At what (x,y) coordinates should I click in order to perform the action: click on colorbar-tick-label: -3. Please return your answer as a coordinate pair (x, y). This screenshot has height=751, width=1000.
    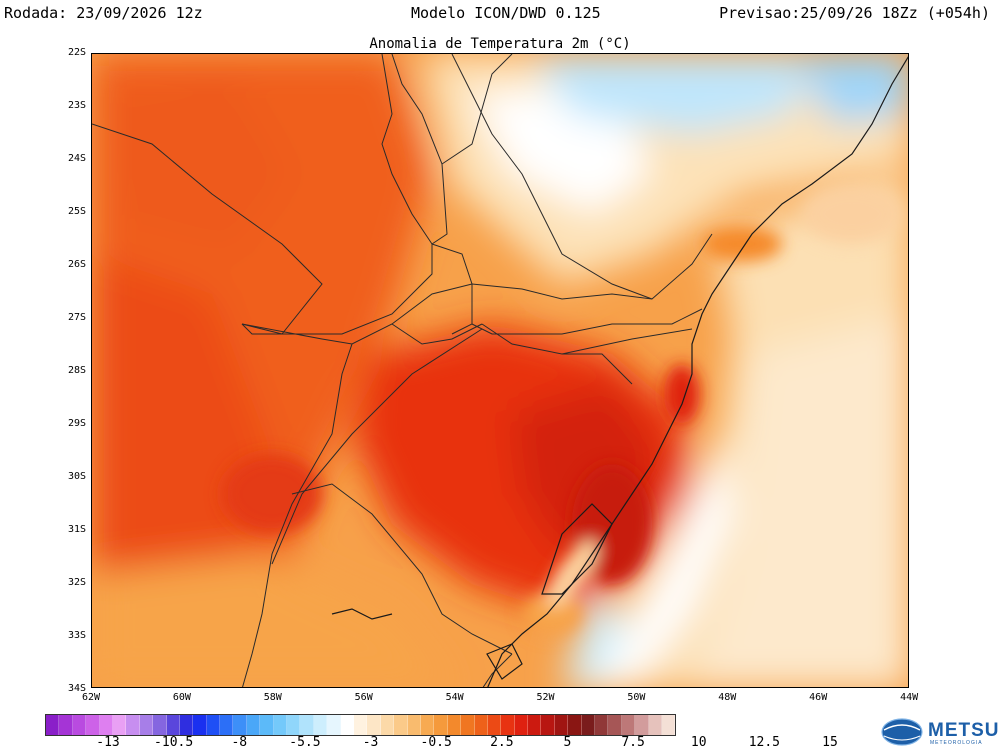
    Looking at the image, I should click on (370, 742).